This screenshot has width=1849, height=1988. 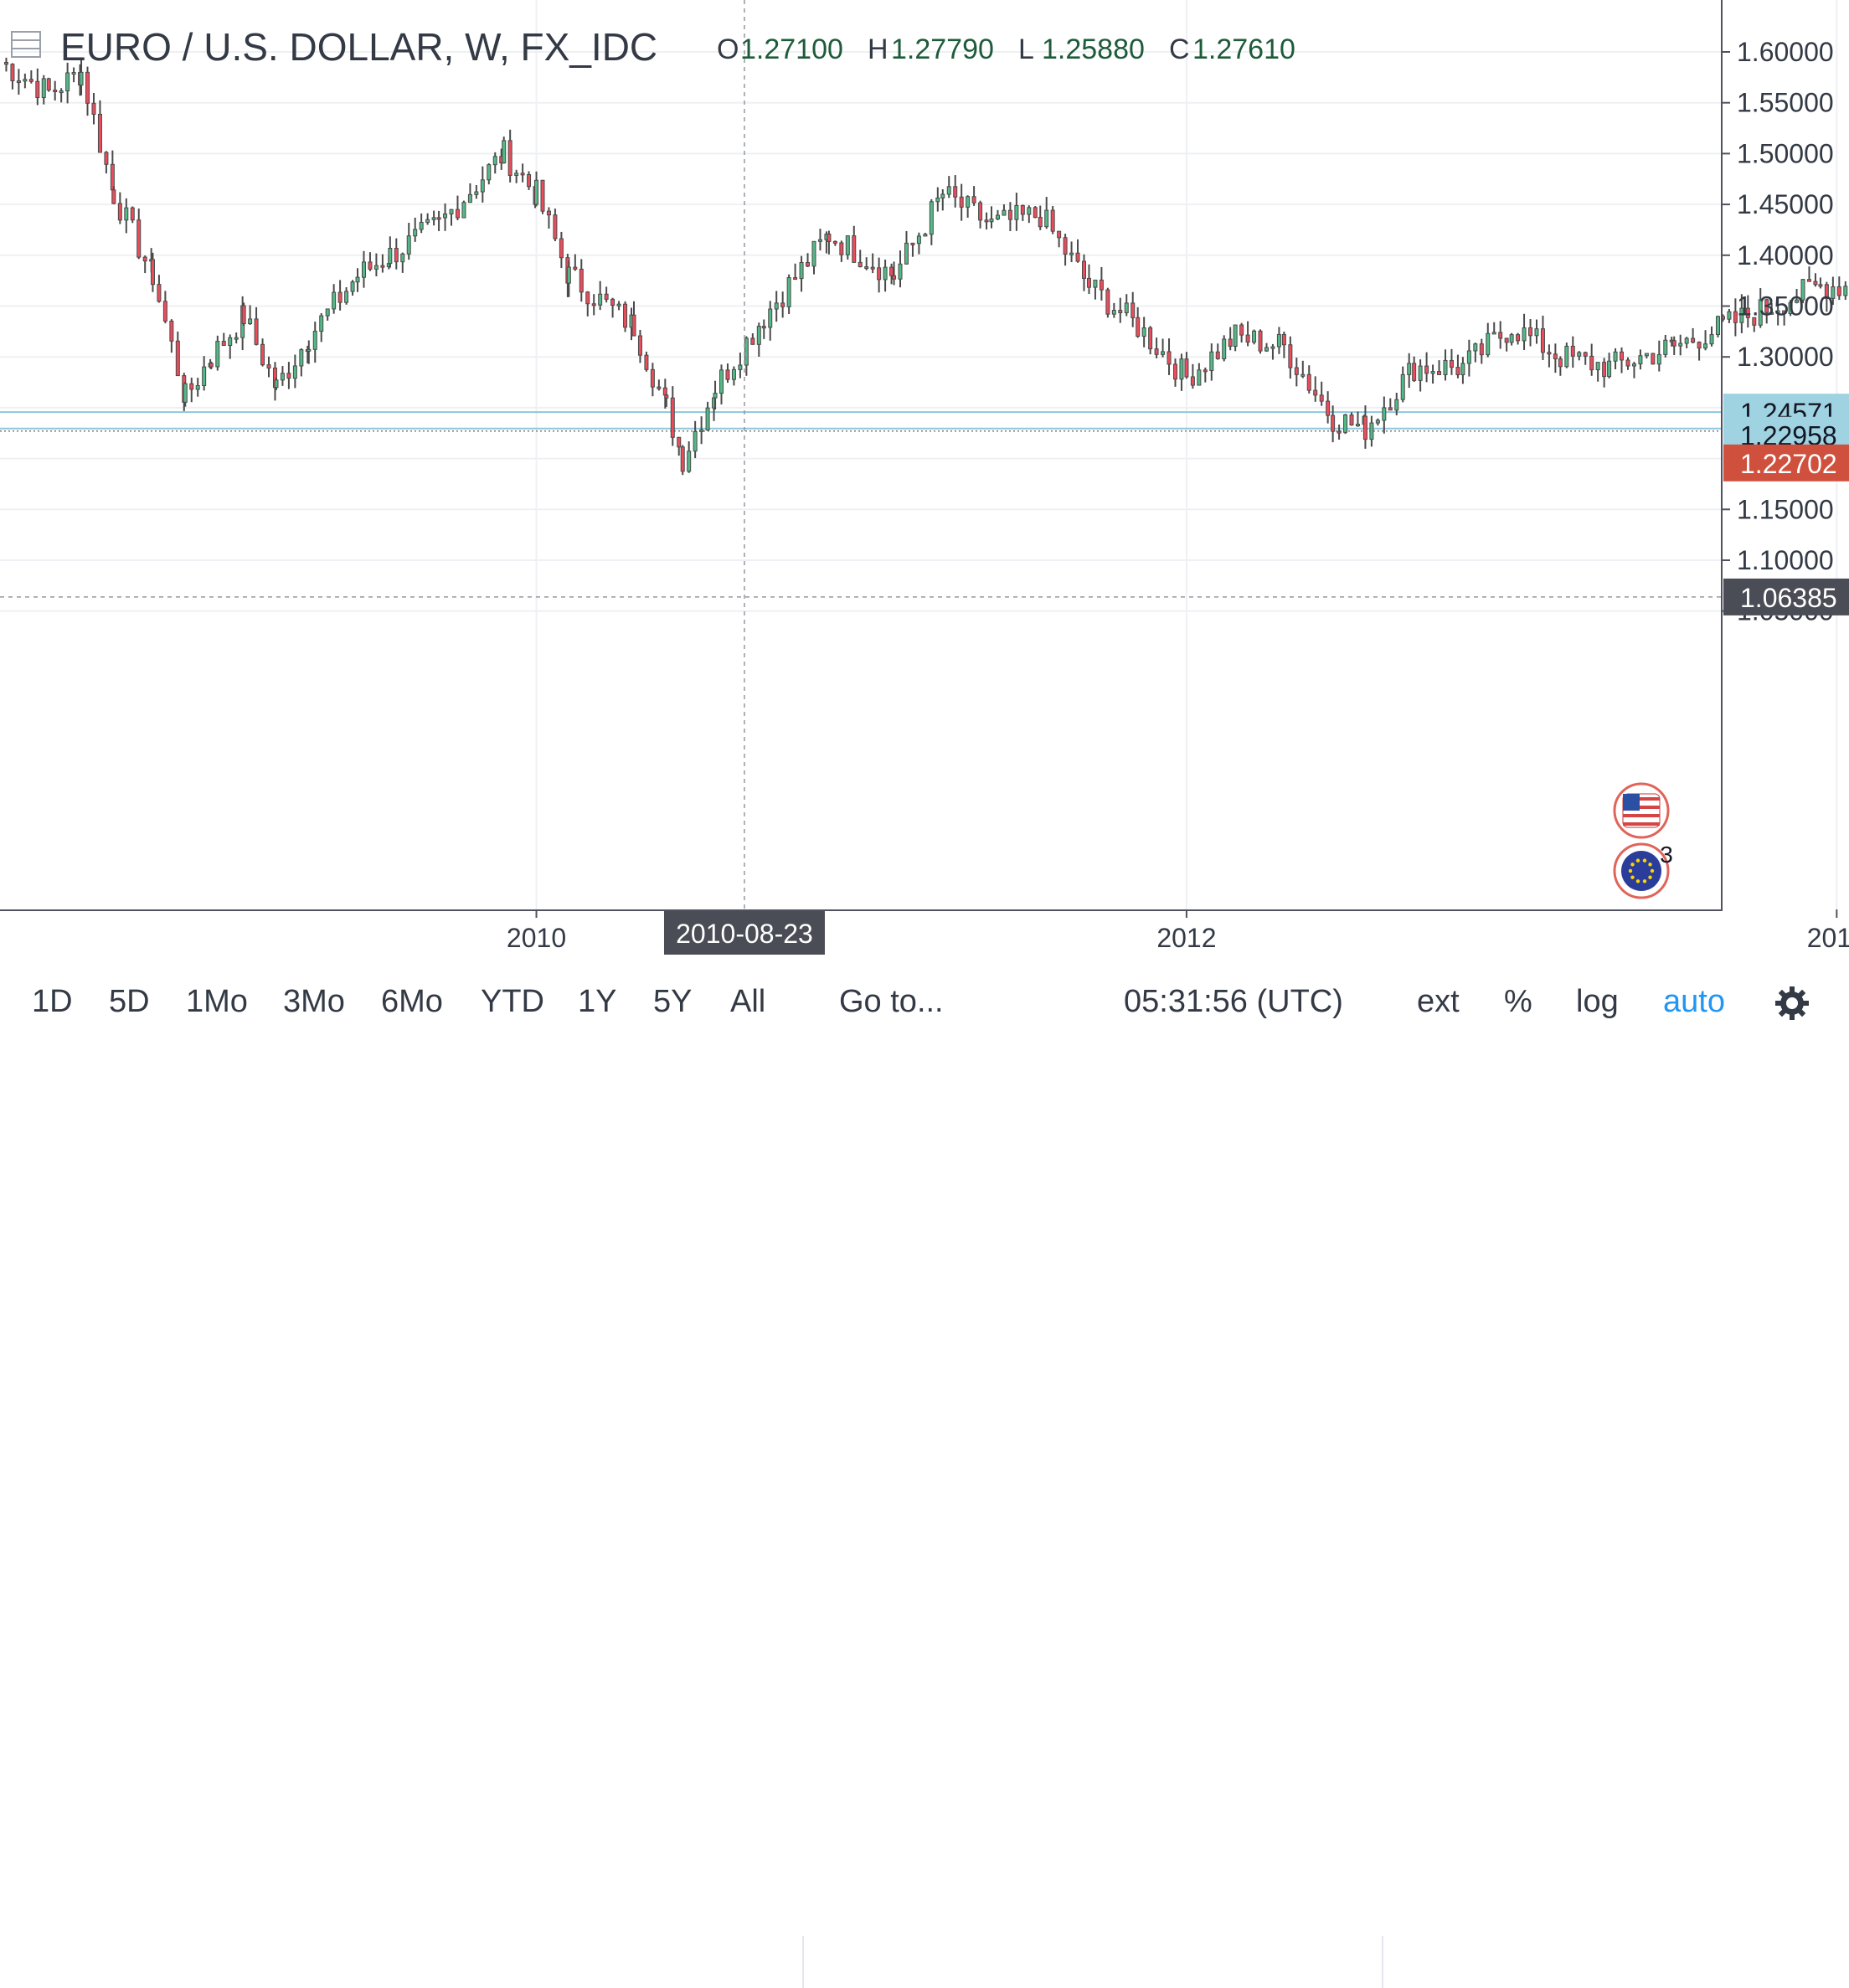 What do you see at coordinates (1178, 932) in the screenshot?
I see `time-axis: 201020122014201620182010-08-23` at bounding box center [1178, 932].